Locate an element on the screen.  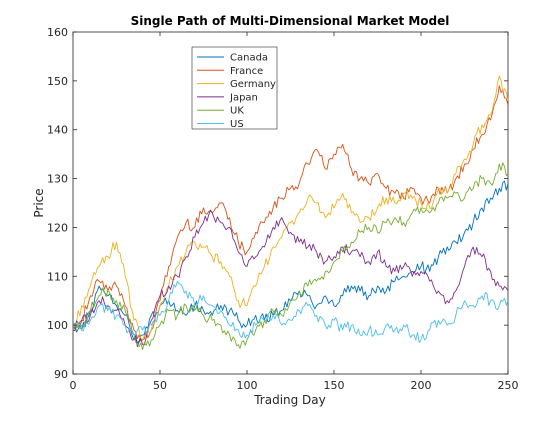
y-tick-label: 120 is located at coordinates (57, 227).